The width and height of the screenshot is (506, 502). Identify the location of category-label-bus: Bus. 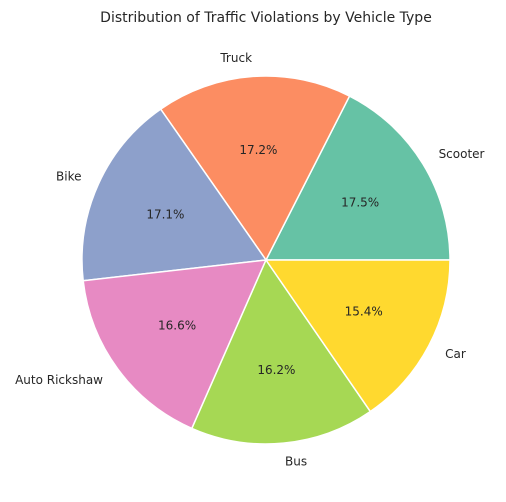
(296, 462).